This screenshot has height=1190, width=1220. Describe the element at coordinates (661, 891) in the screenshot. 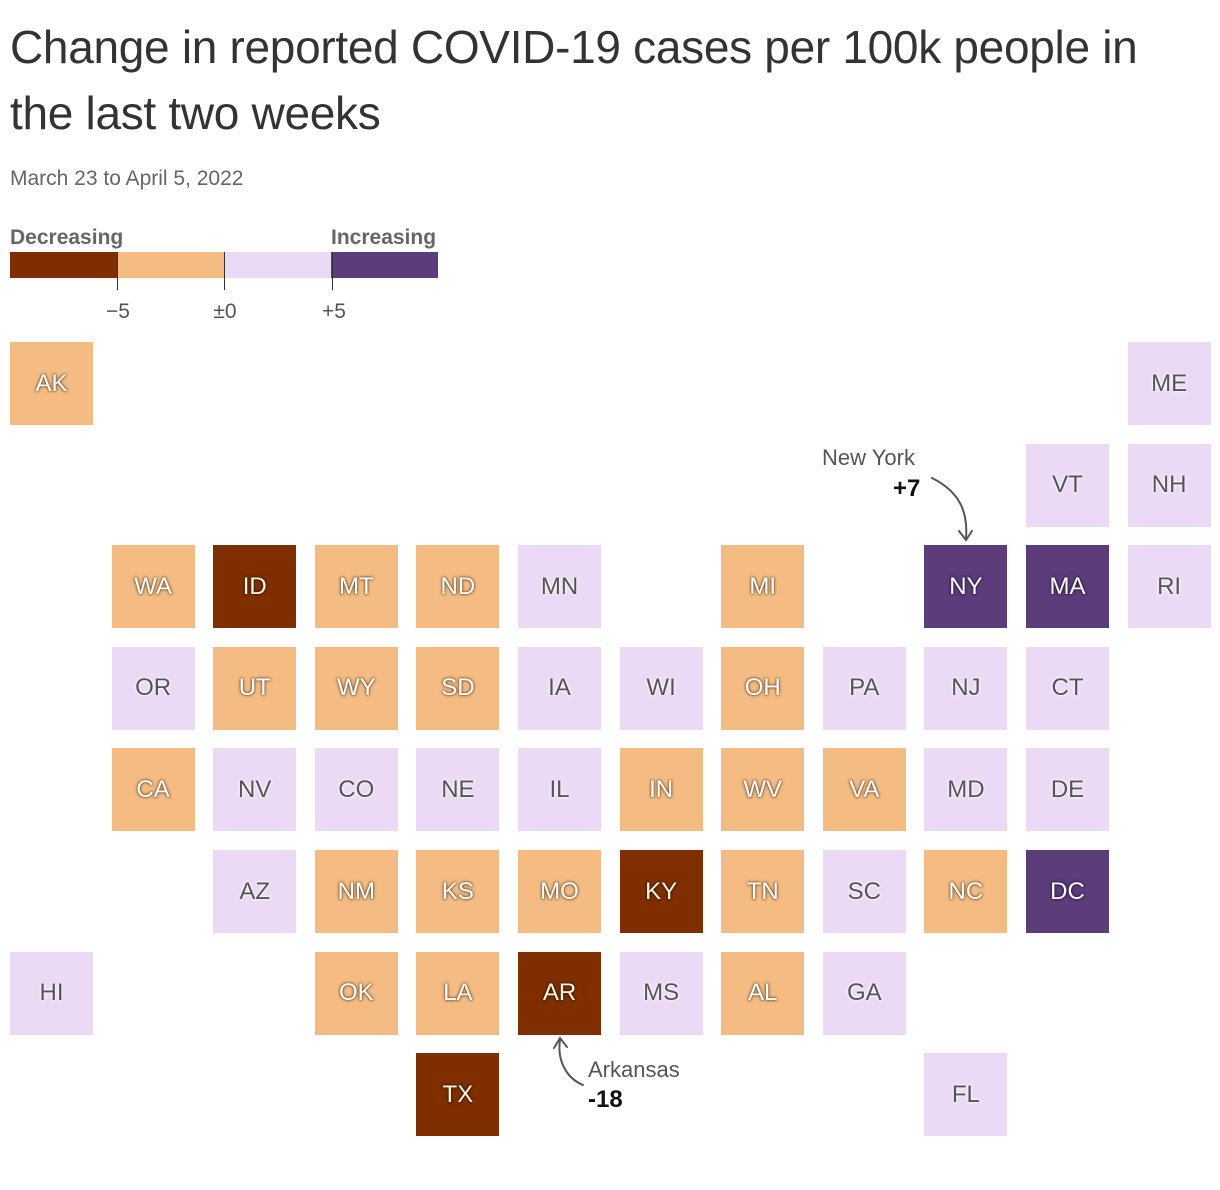

I see `state-tile-ky: KY` at that location.